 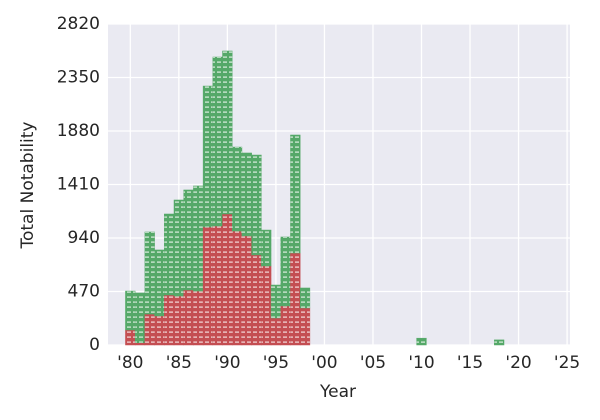 What do you see at coordinates (324, 363) in the screenshot?
I see `x-tick-label: '00` at bounding box center [324, 363].